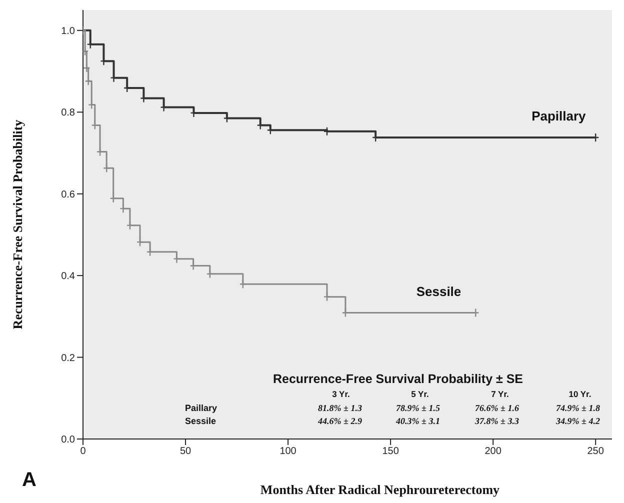  What do you see at coordinates (340, 408) in the screenshot?
I see `annotation: 81.8% ± 1.3` at bounding box center [340, 408].